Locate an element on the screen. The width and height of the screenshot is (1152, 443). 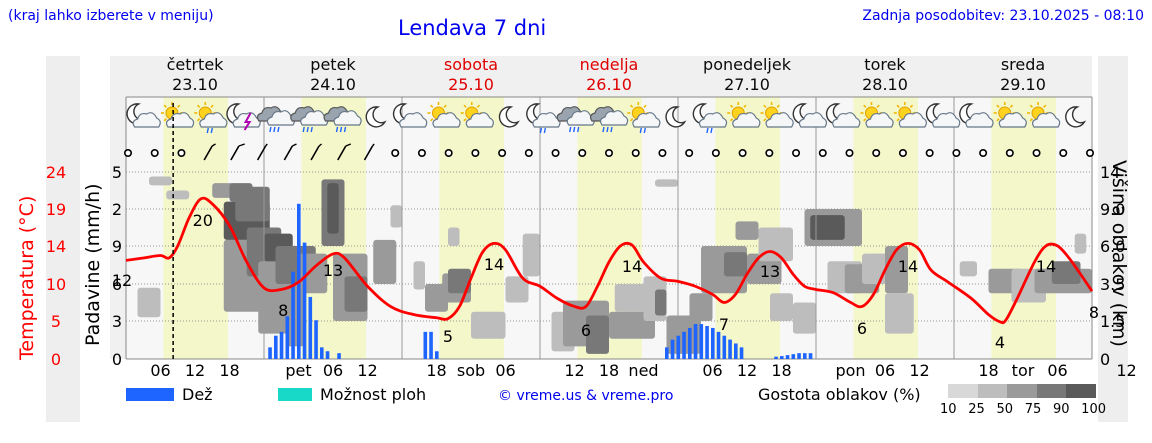
day-name: sobota is located at coordinates (471, 64).